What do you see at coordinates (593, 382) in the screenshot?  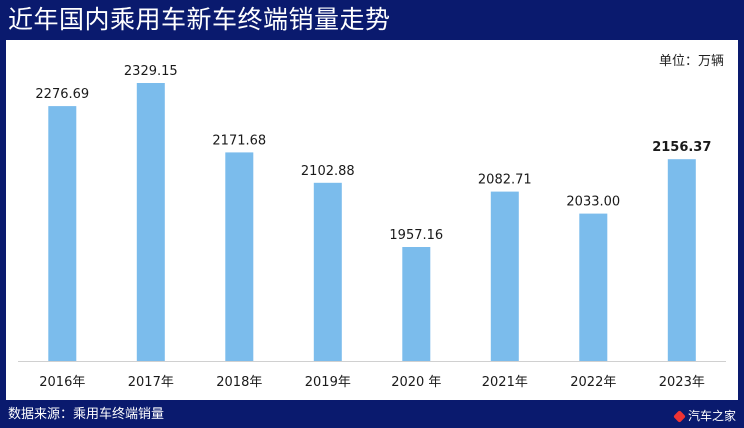 I see `x-tick-label-6: 2022年` at bounding box center [593, 382].